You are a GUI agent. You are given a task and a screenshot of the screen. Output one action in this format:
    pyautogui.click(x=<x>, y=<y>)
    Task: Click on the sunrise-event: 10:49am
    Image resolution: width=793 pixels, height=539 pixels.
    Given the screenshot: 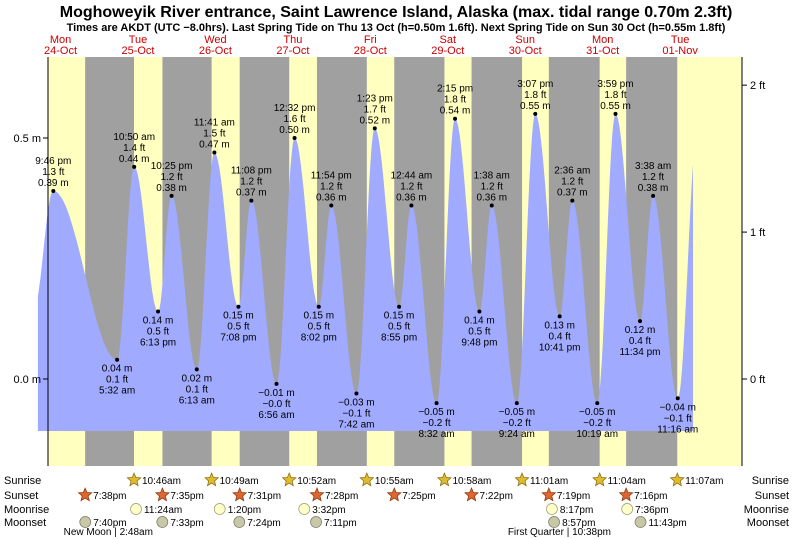 What is the action you would take?
    pyautogui.click(x=231, y=479)
    